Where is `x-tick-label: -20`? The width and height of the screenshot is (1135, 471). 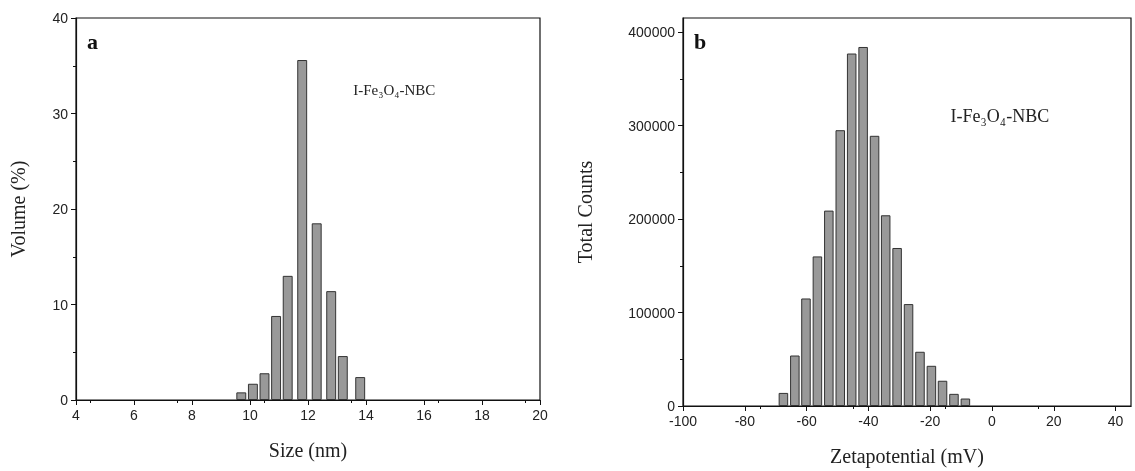 x-tick-label: -20 is located at coordinates (930, 421).